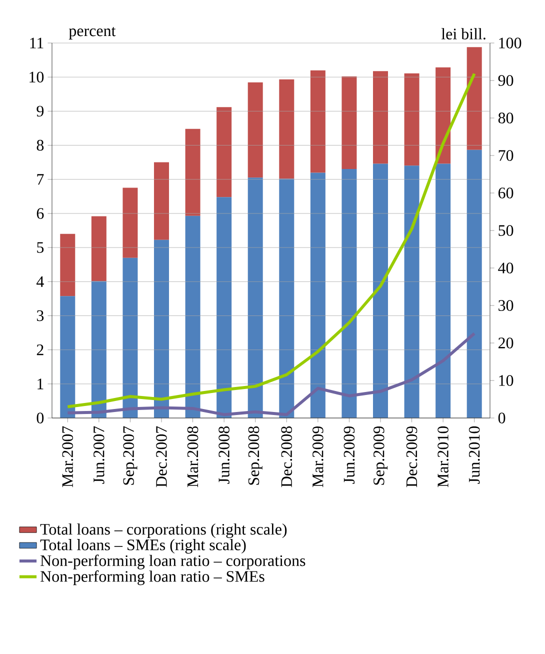 The height and width of the screenshot is (654, 545). What do you see at coordinates (502, 418) in the screenshot?
I see `y2-tick-label: 0` at bounding box center [502, 418].